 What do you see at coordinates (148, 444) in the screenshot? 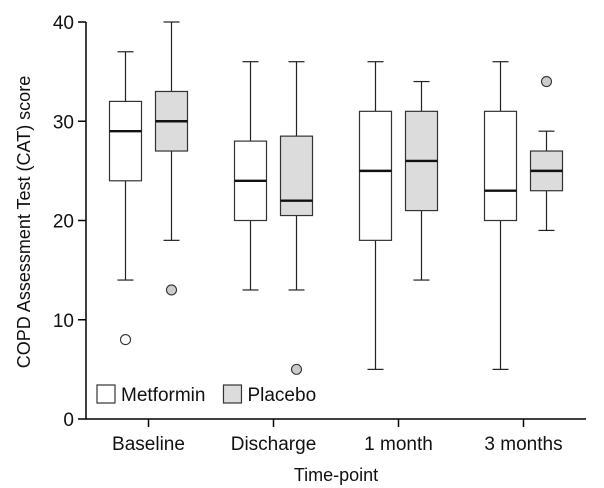
I see `x-tick-label: Baseline` at bounding box center [148, 444].